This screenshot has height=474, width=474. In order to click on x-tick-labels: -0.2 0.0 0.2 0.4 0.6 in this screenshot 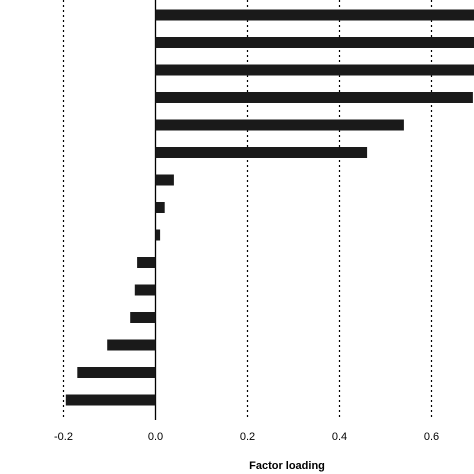, I will do `click(246, 437)`.